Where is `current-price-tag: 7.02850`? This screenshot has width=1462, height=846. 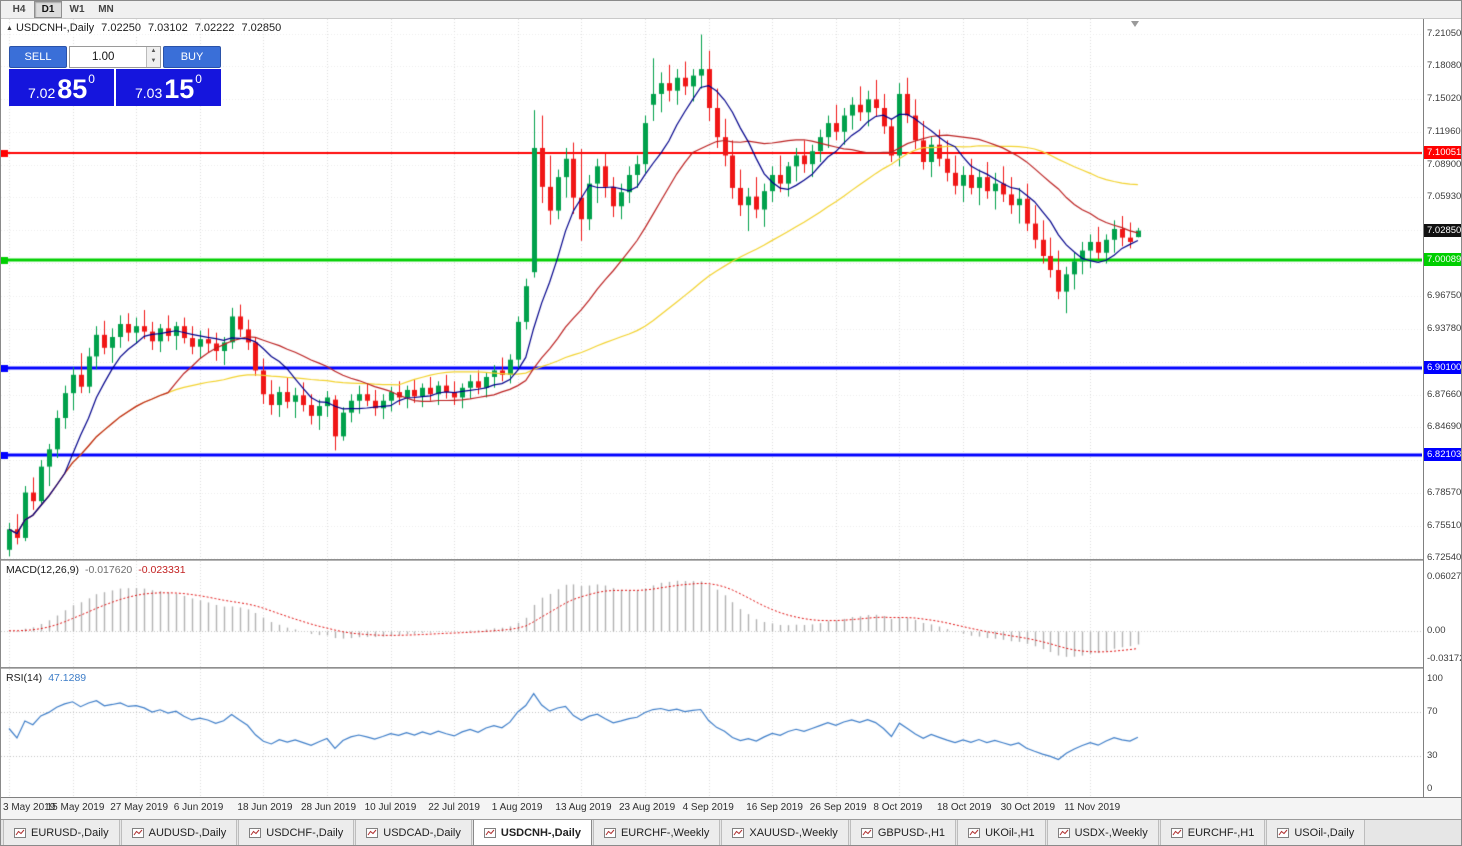
current-price-tag: 7.02850 is located at coordinates (1442, 230).